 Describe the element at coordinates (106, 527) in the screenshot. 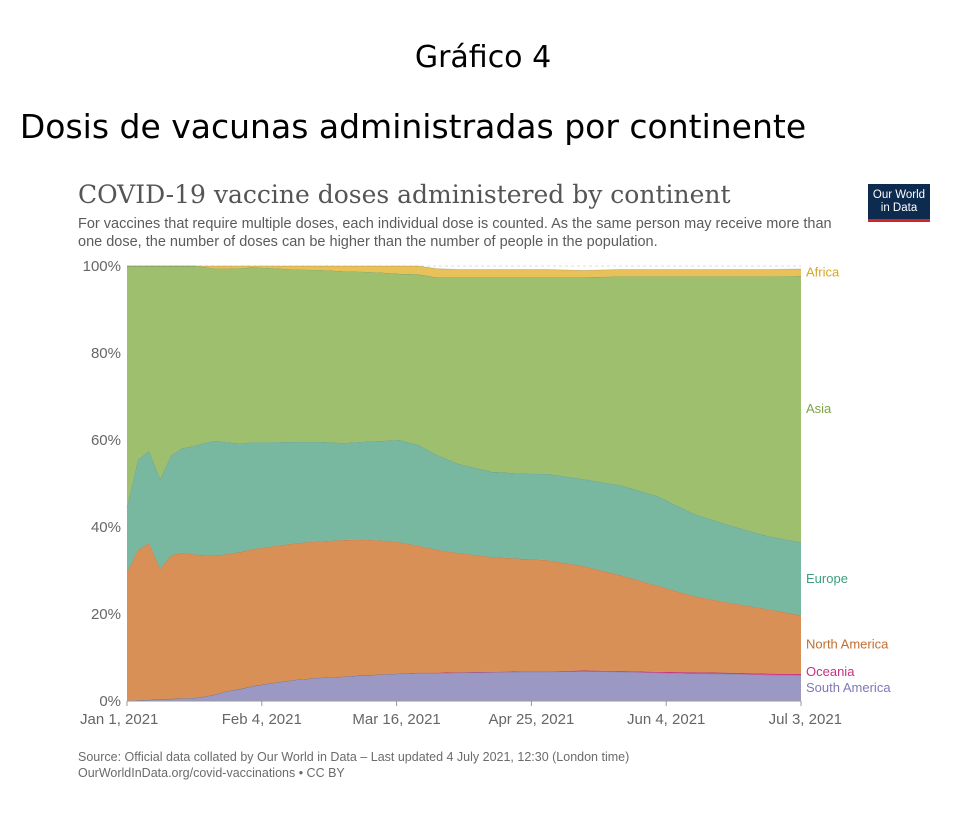

I see `y-tick-40-: 40%` at that location.